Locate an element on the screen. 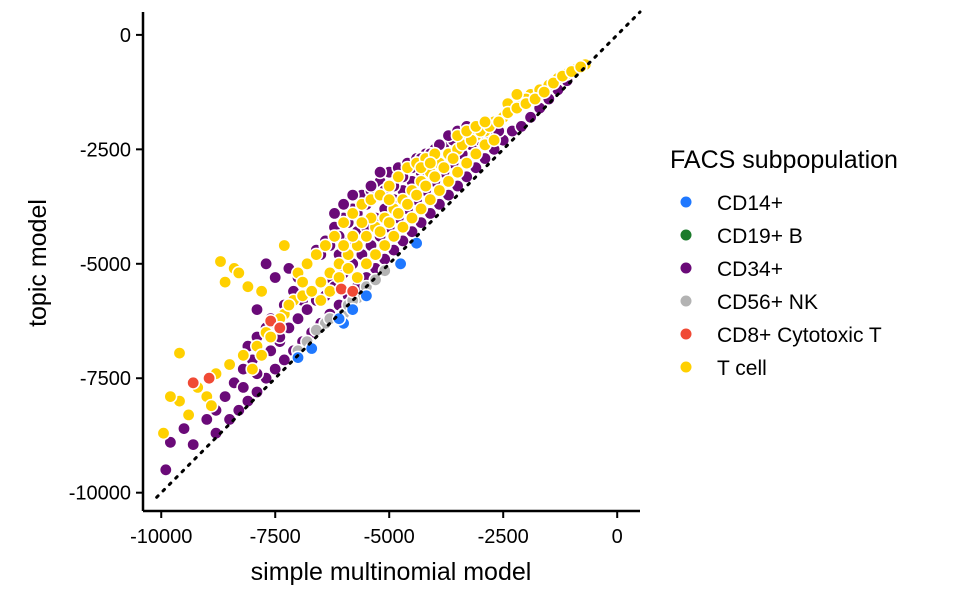 Image resolution: width=960 pixels, height=600 pixels. y-tick-label: -5000 is located at coordinates (105, 265).